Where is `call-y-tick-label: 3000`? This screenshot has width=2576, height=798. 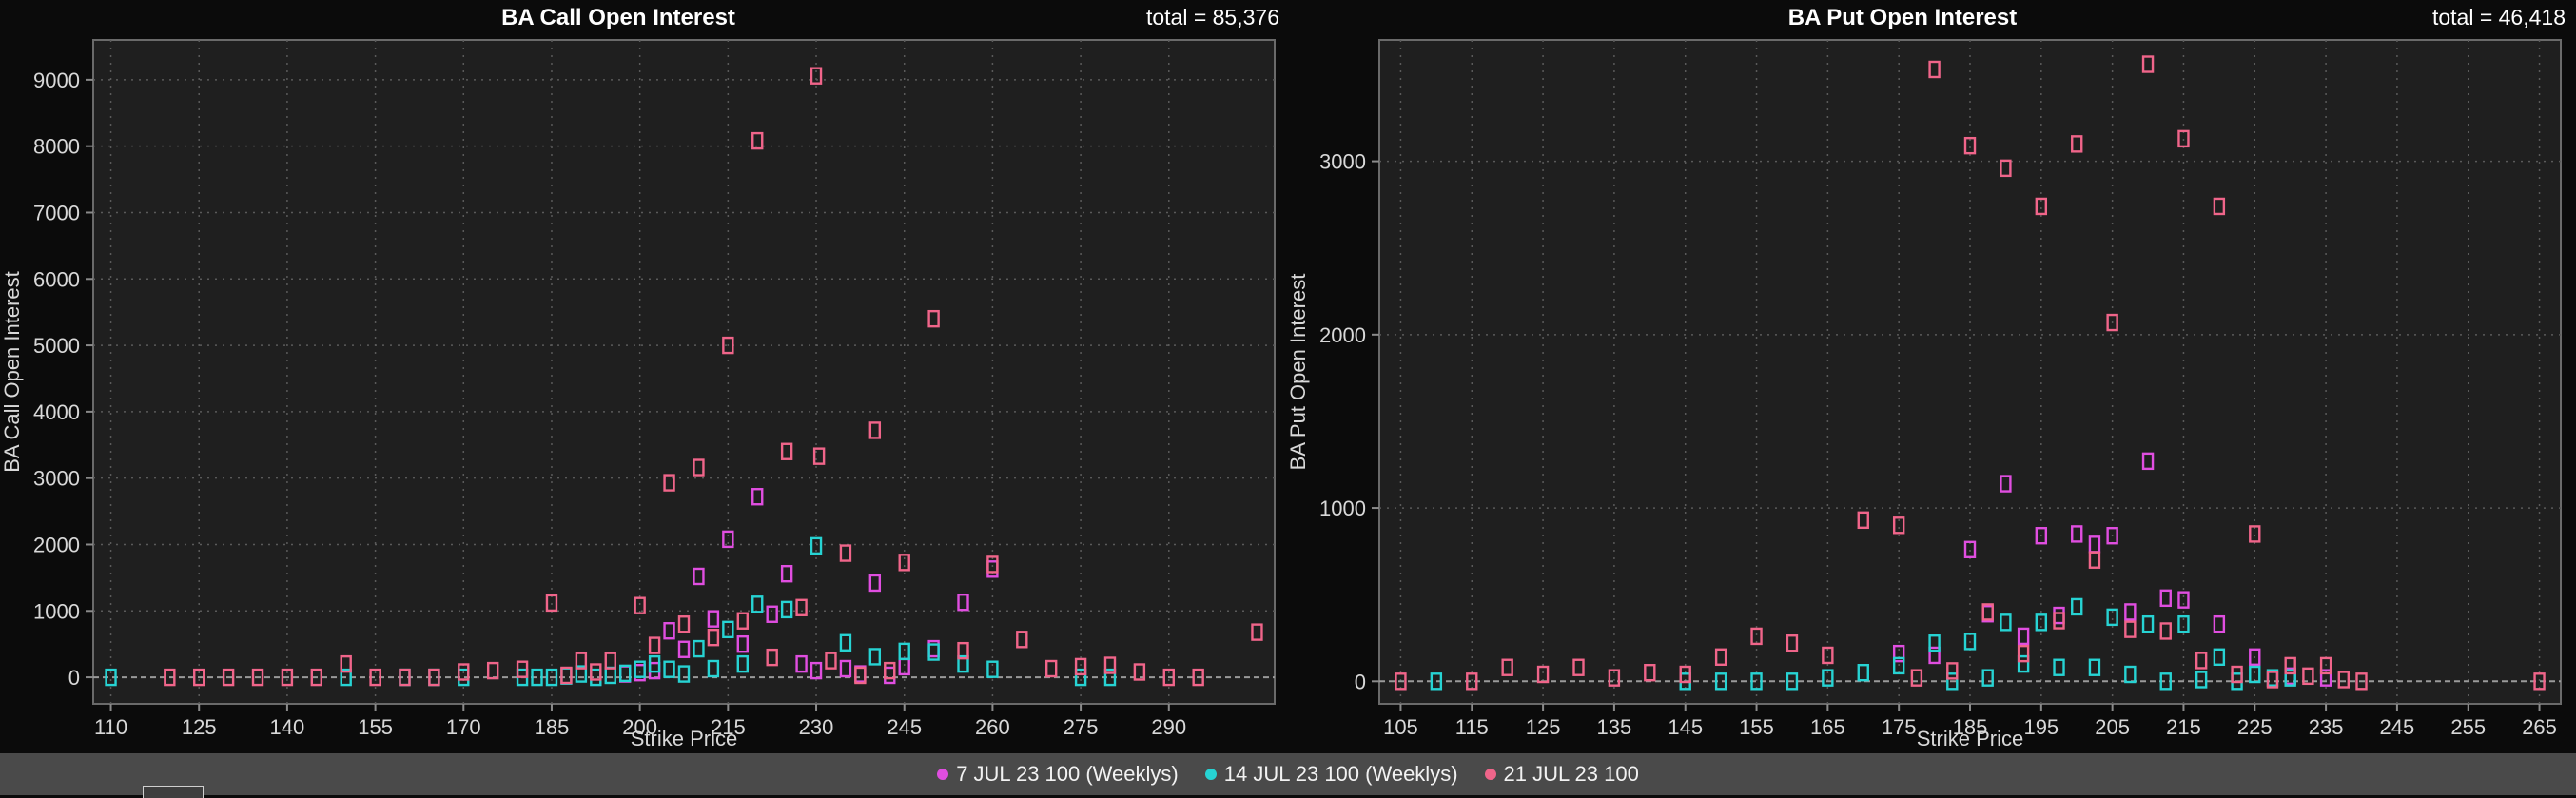 call-y-tick-label: 3000 is located at coordinates (57, 479).